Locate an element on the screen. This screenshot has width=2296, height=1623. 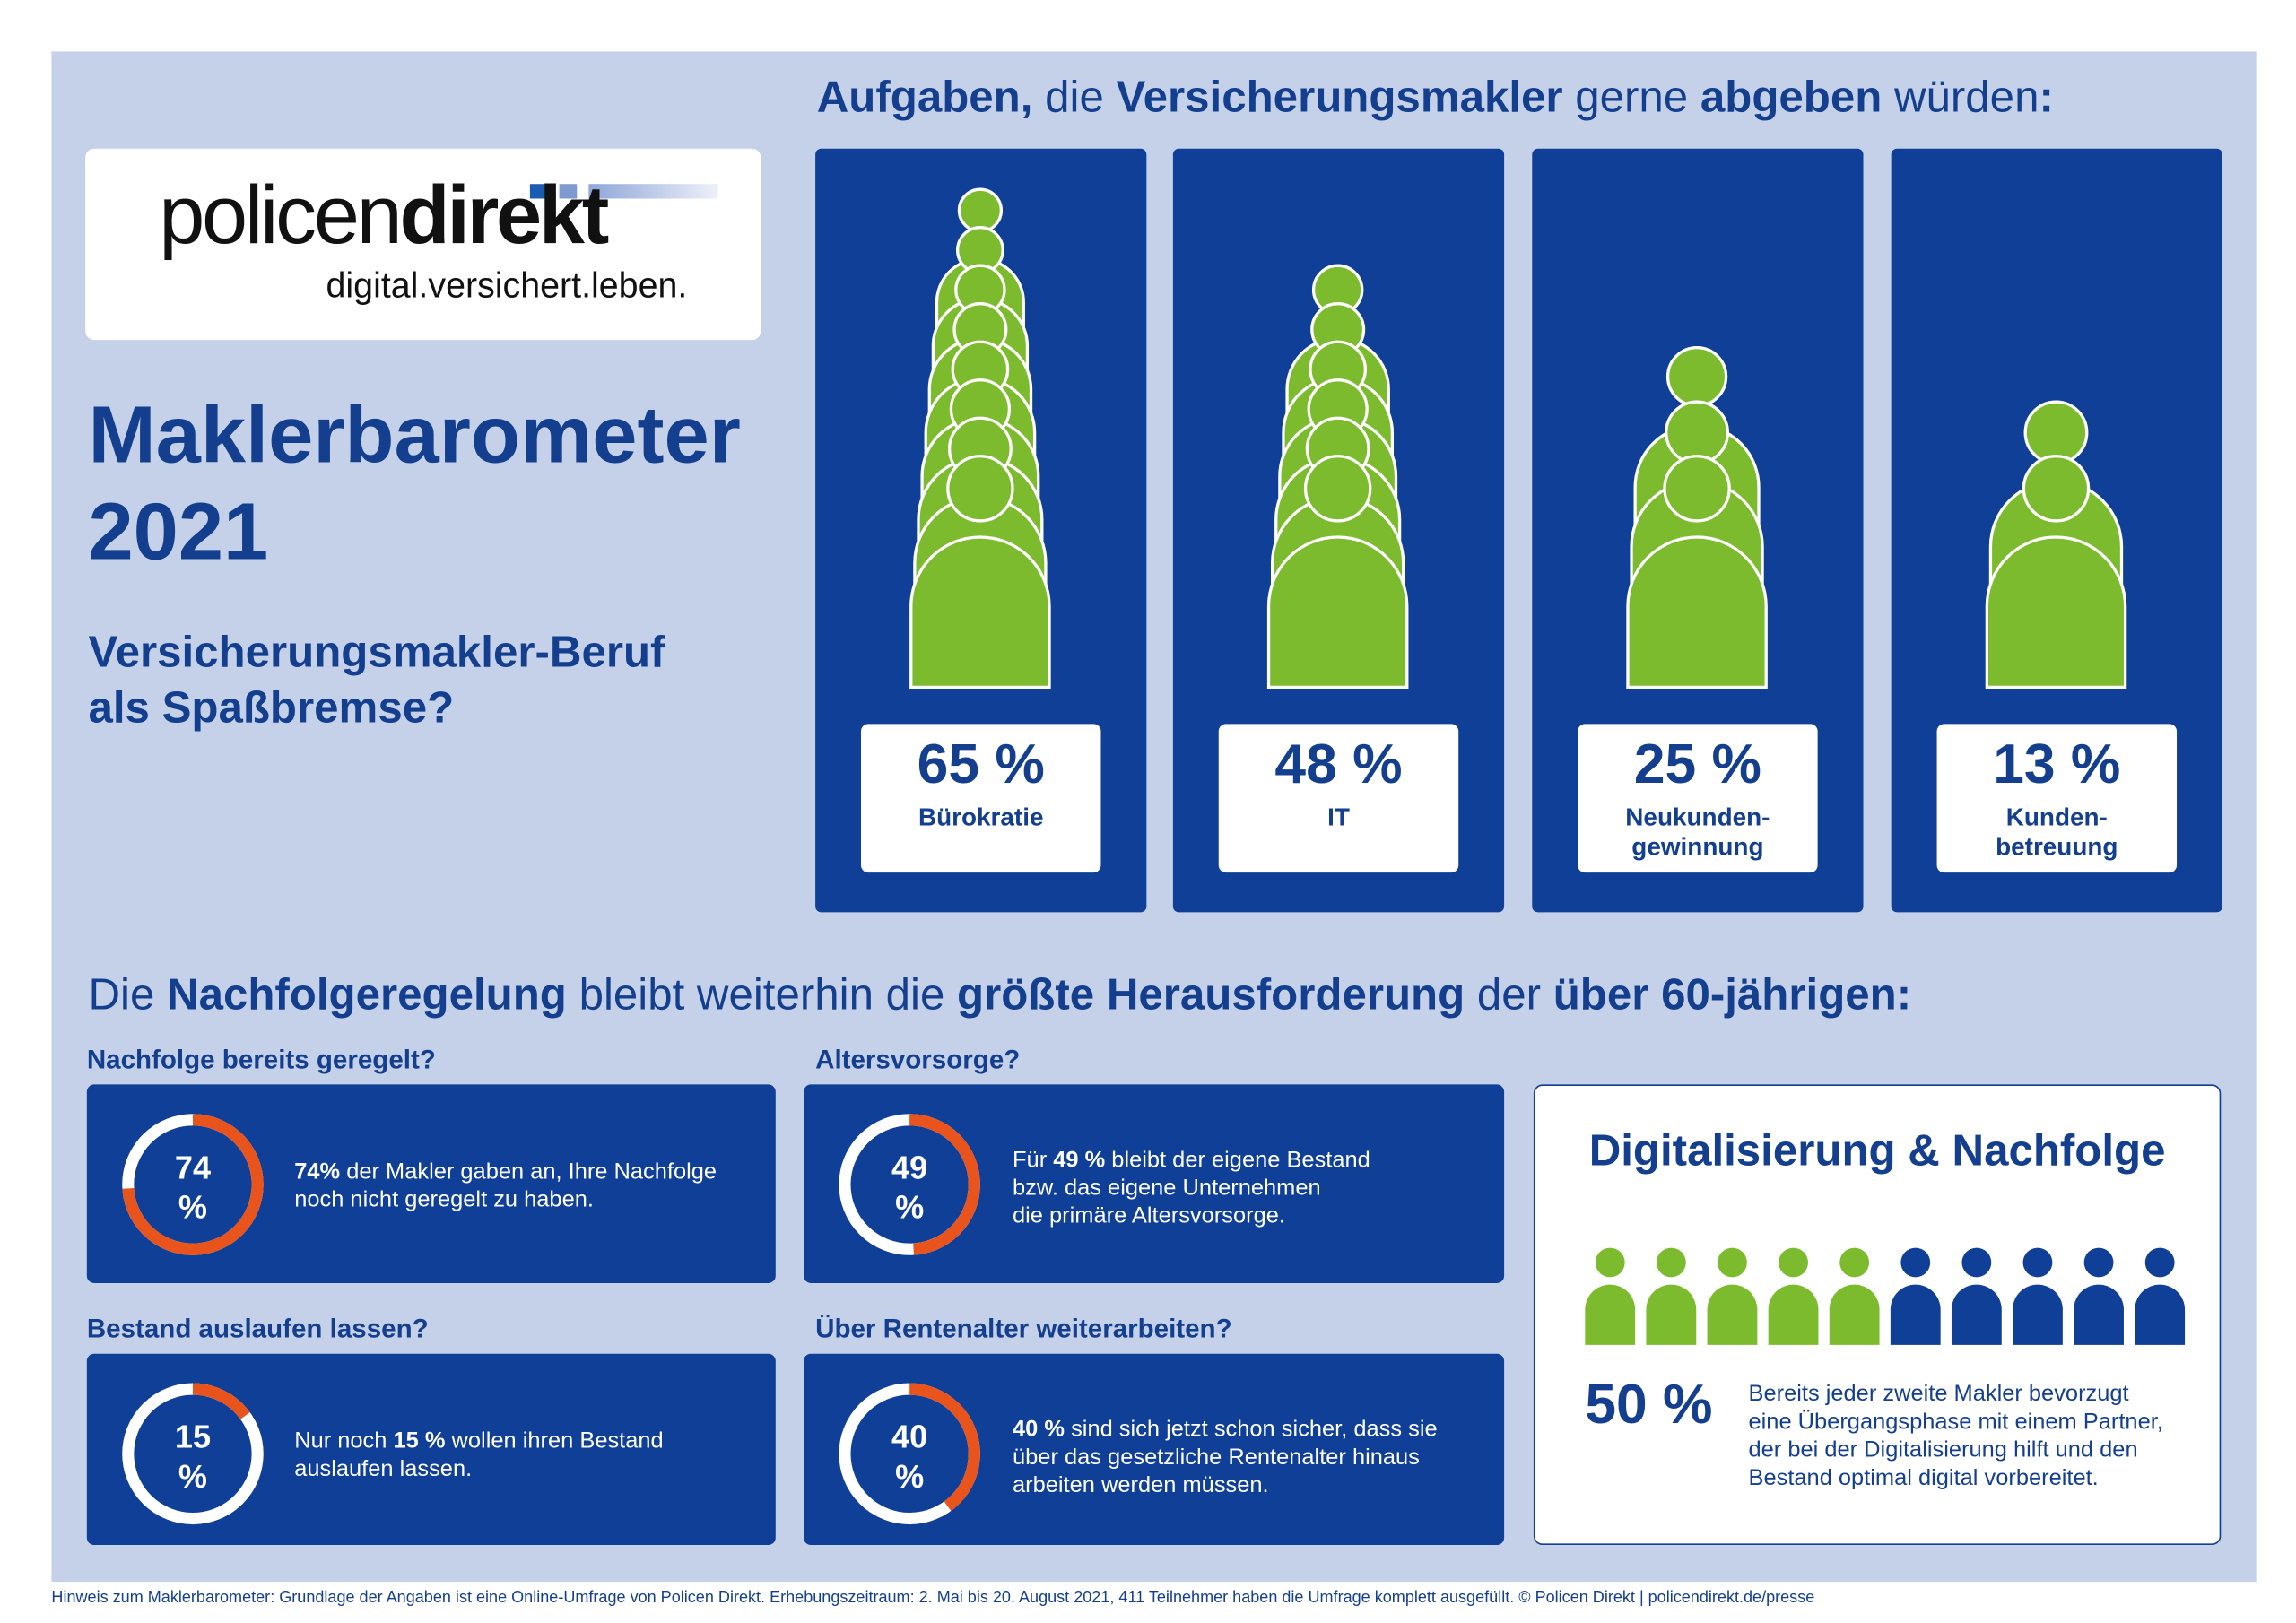
task-label-box: 48 % IT is located at coordinates (1338, 798).